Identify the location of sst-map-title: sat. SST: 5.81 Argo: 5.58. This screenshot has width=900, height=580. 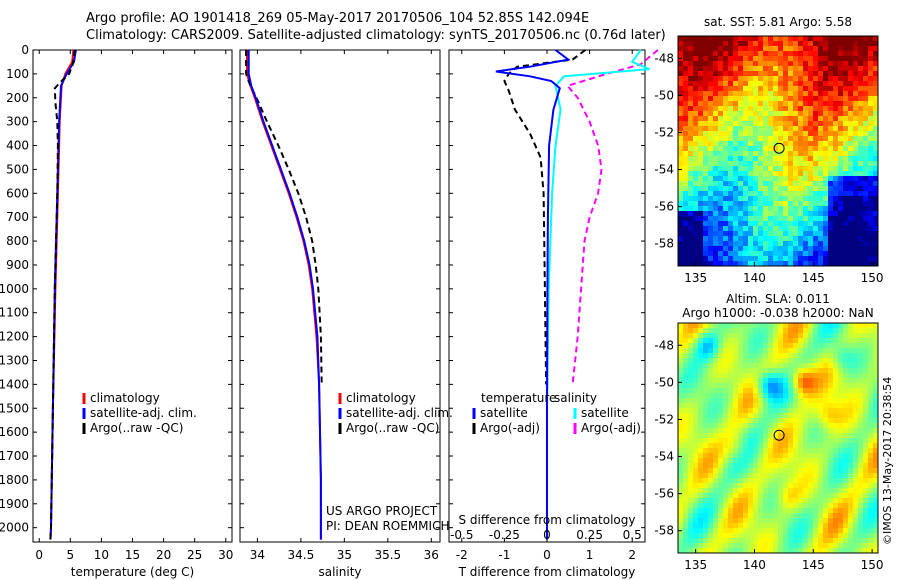
(778, 22).